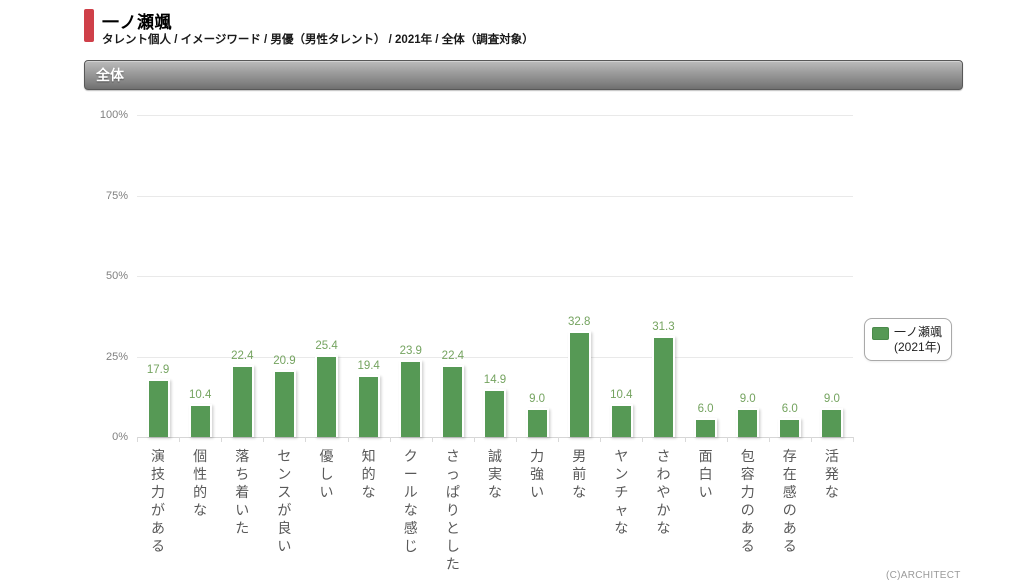  What do you see at coordinates (113, 115) in the screenshot?
I see `y-axis-label: 100%` at bounding box center [113, 115].